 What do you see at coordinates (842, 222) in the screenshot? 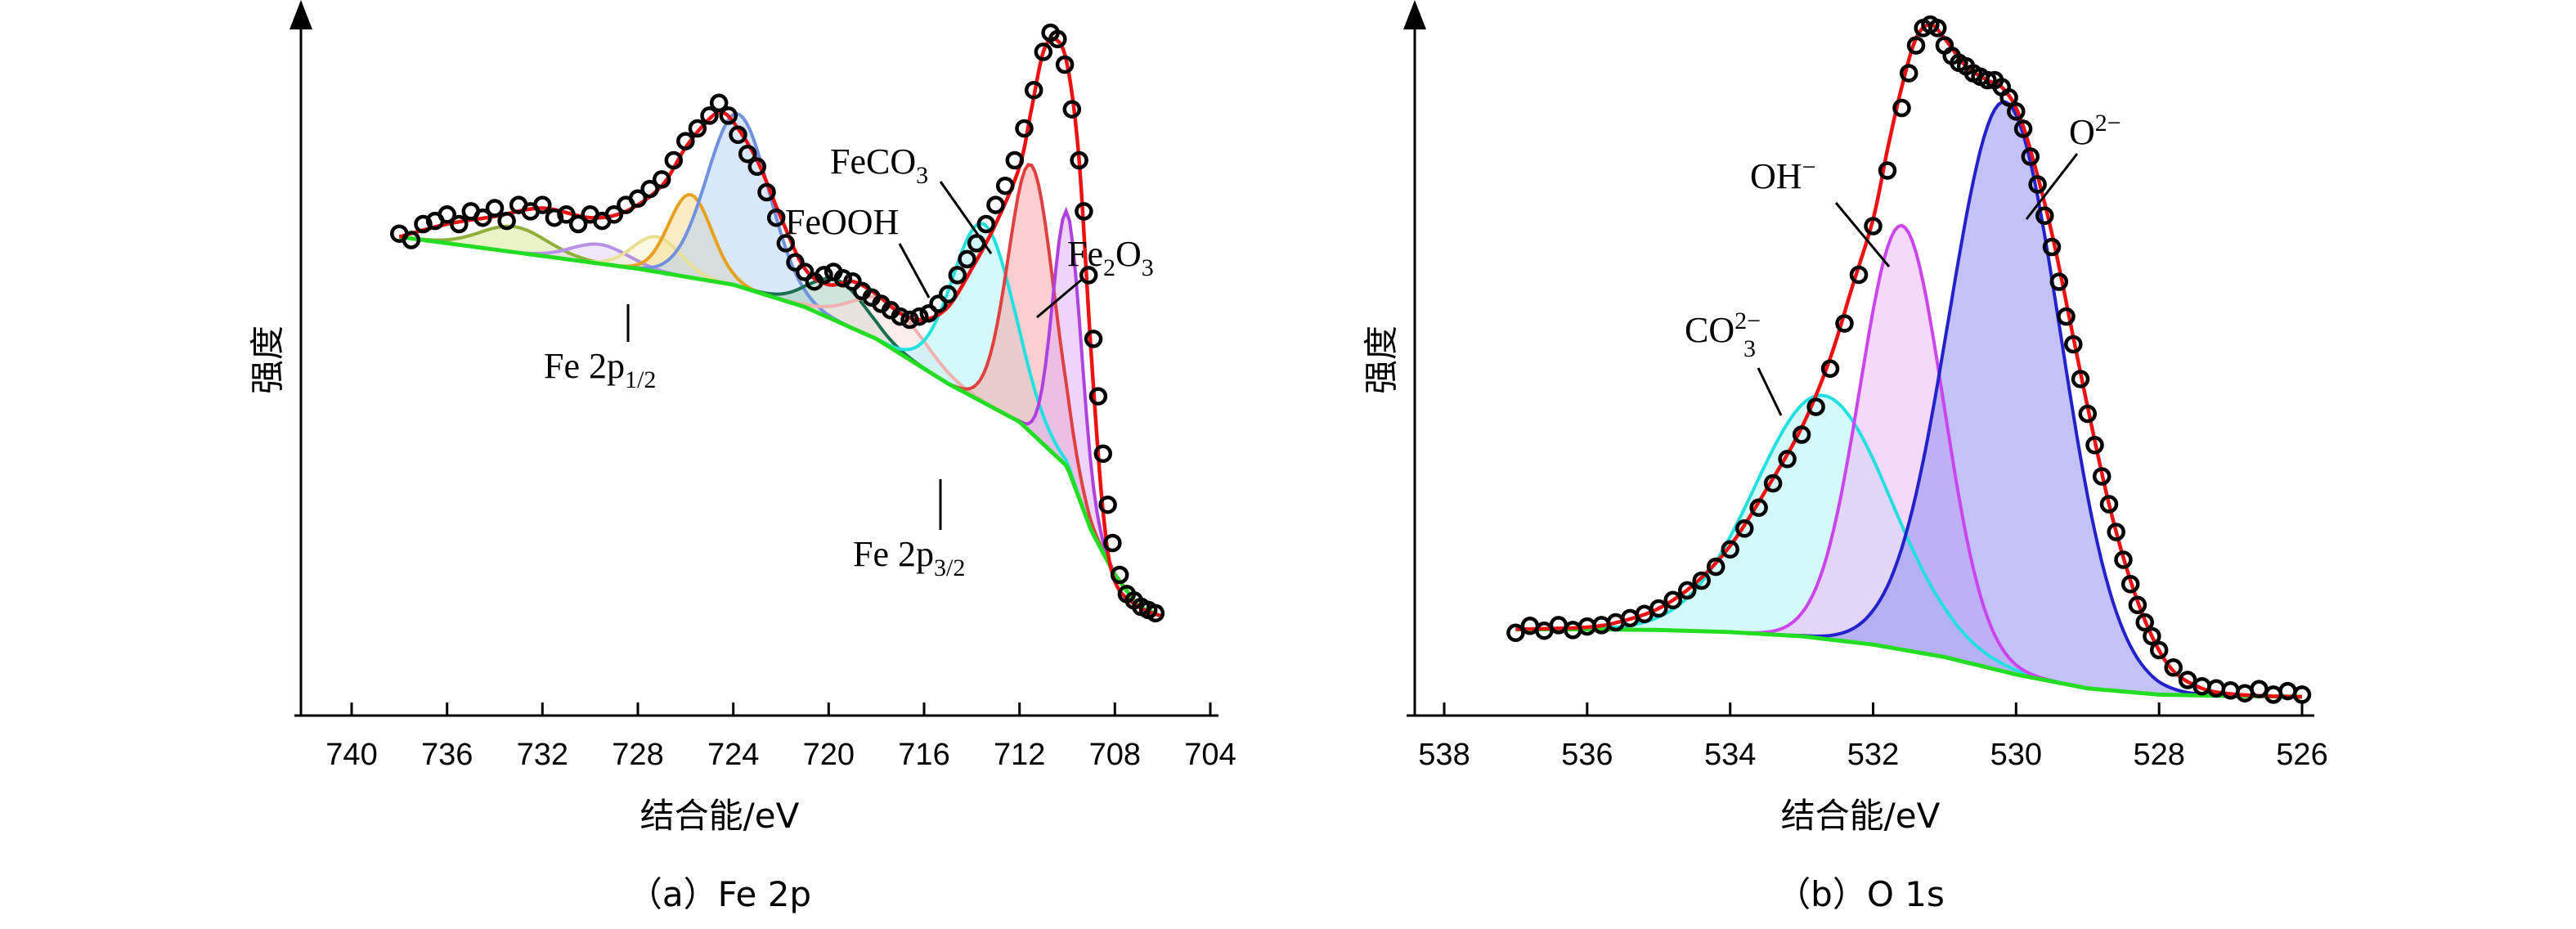
I see `annotation-feooh-text: FeOOH` at bounding box center [842, 222].